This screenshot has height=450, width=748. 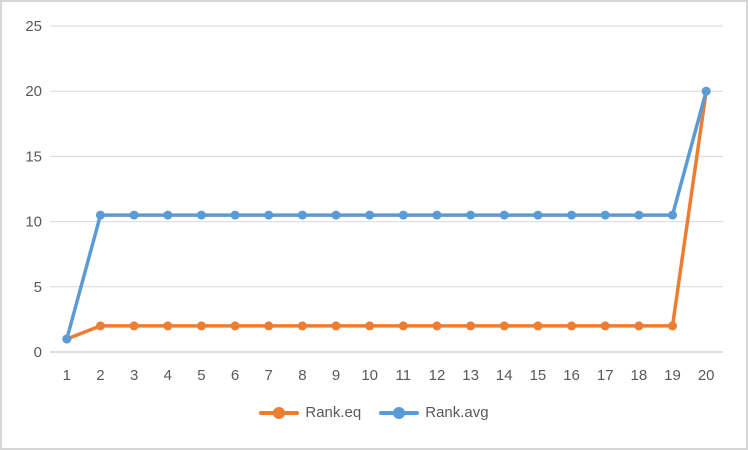 What do you see at coordinates (33, 222) in the screenshot?
I see `y-tick-label: 10` at bounding box center [33, 222].